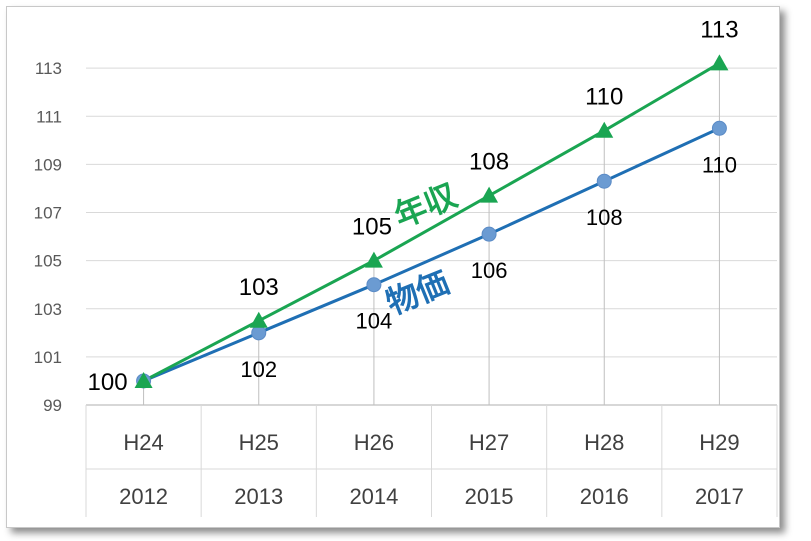 The width and height of the screenshot is (811, 541). What do you see at coordinates (719, 164) in the screenshot?
I see `data-label-bottom: 110` at bounding box center [719, 164].